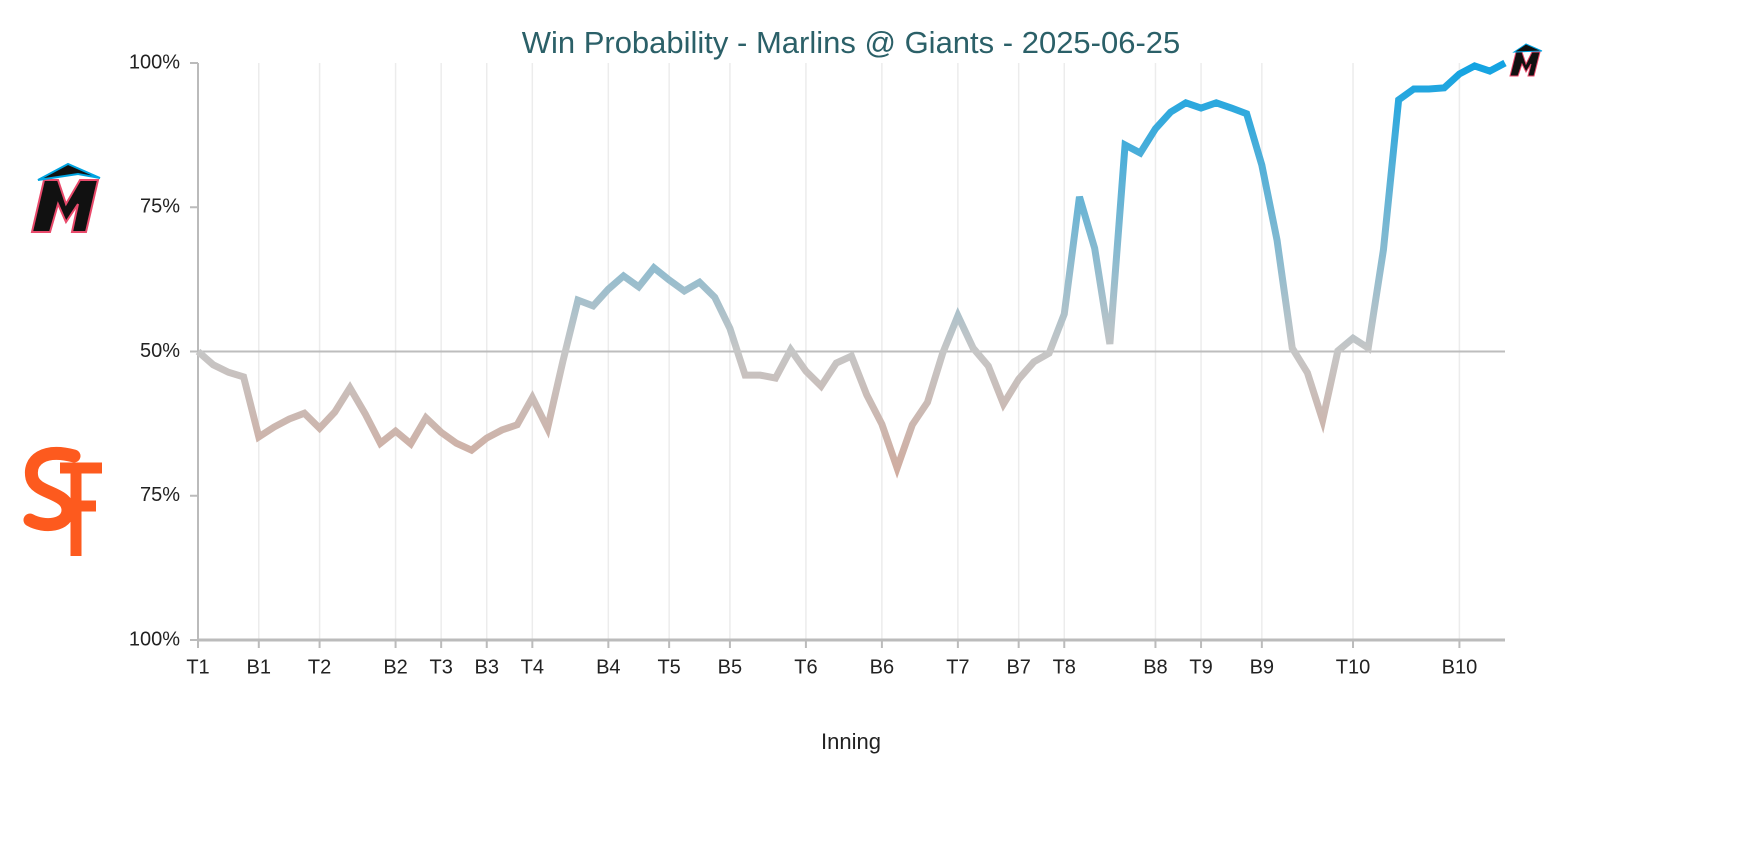 The image size is (1750, 866). What do you see at coordinates (1200, 667) in the screenshot?
I see `x-tick-label: T9` at bounding box center [1200, 667].